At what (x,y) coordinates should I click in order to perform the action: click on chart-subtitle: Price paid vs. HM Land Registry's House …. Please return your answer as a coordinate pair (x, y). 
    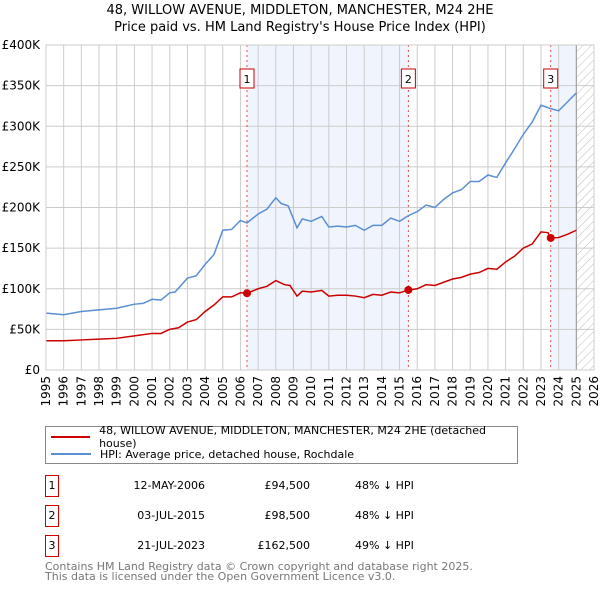
    Looking at the image, I should click on (300, 27).